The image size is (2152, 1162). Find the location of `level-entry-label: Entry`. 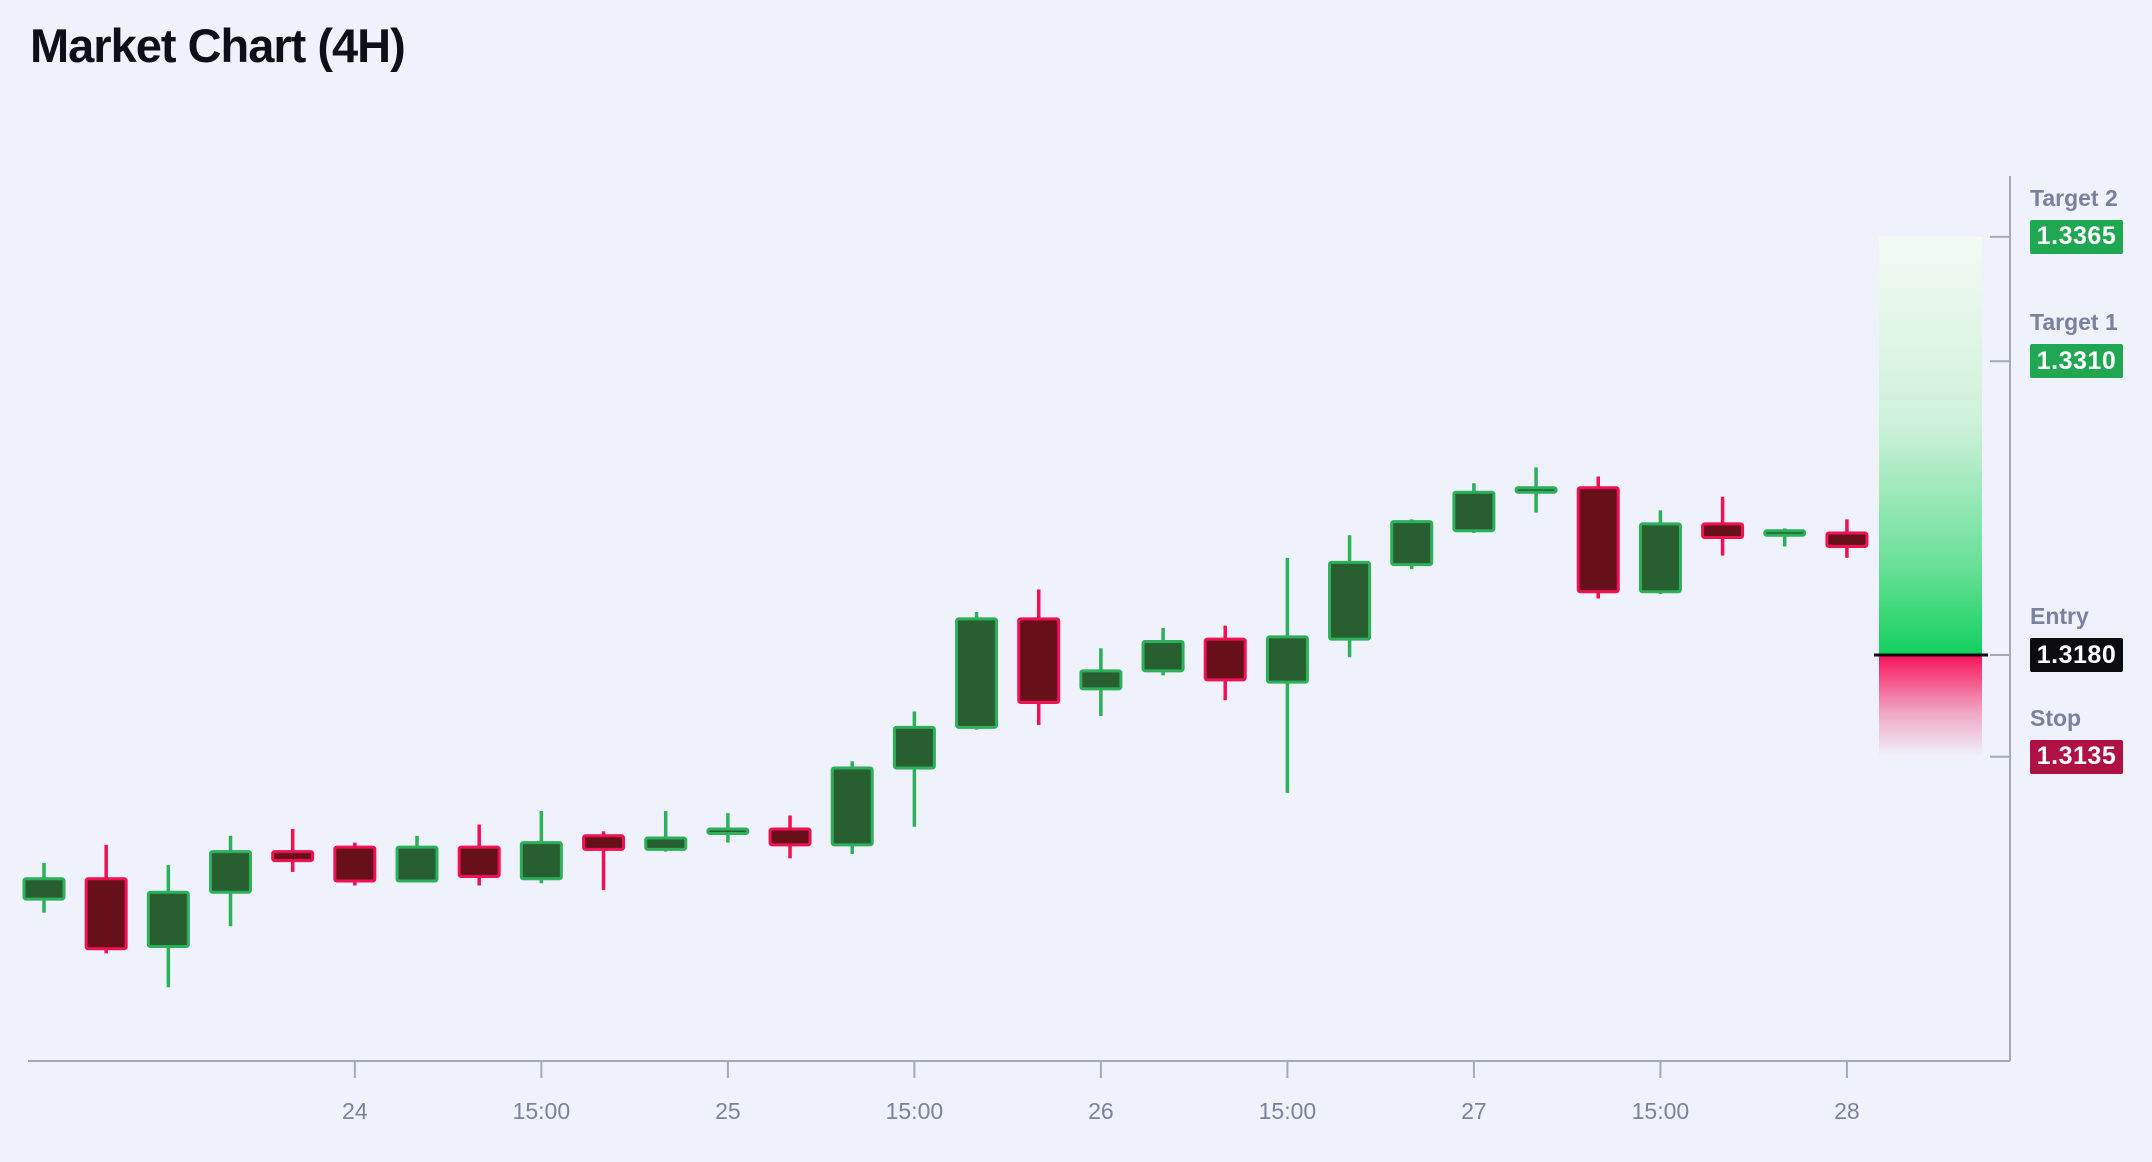

level-entry-label: Entry is located at coordinates (2059, 616).